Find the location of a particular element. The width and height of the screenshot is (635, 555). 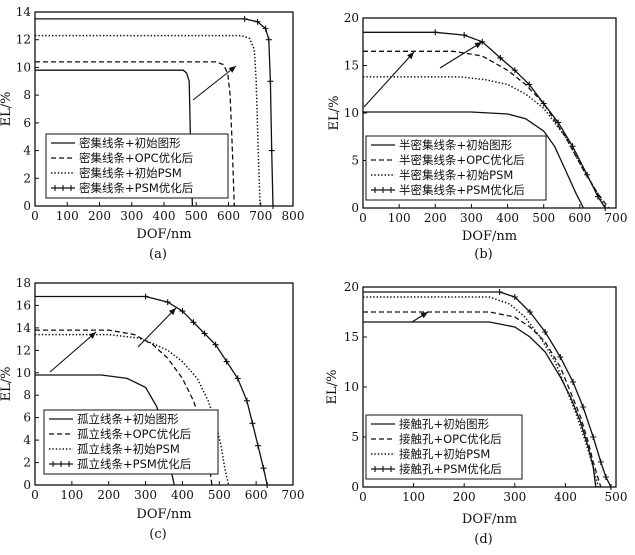

legend-label: 孤立线条+初始PSM is located at coordinates (128, 449).